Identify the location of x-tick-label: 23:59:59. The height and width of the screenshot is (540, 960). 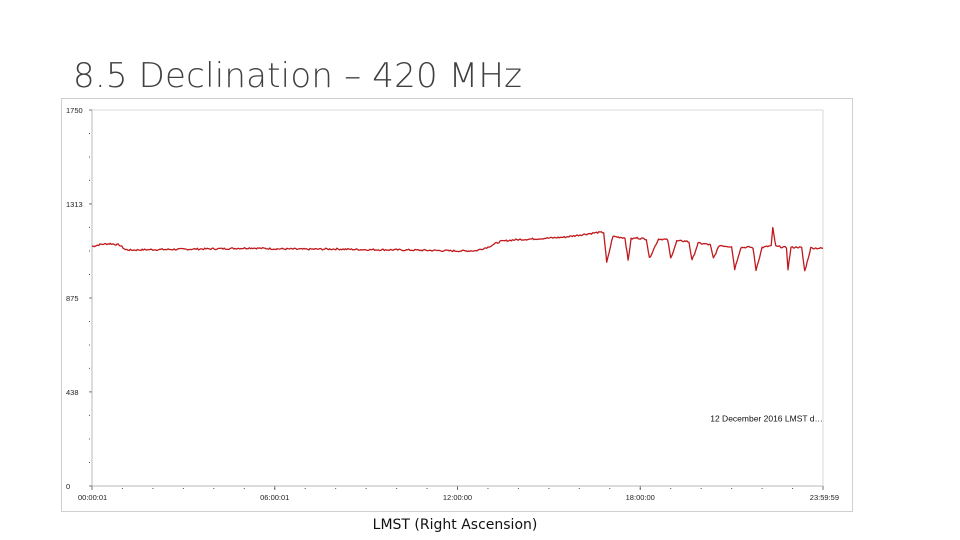
(824, 497).